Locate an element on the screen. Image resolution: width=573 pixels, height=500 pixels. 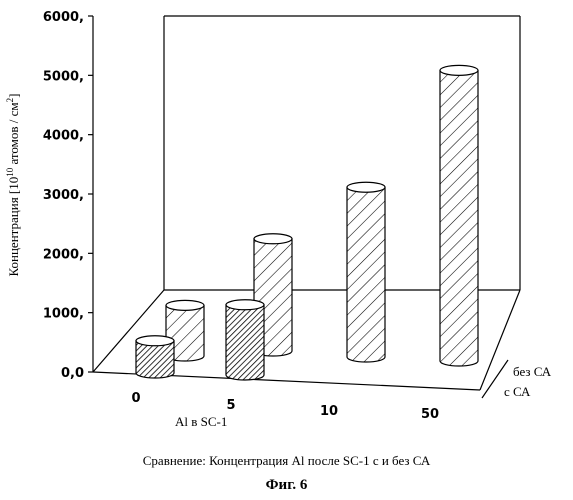
x-category-label: 50 is located at coordinates (430, 414).